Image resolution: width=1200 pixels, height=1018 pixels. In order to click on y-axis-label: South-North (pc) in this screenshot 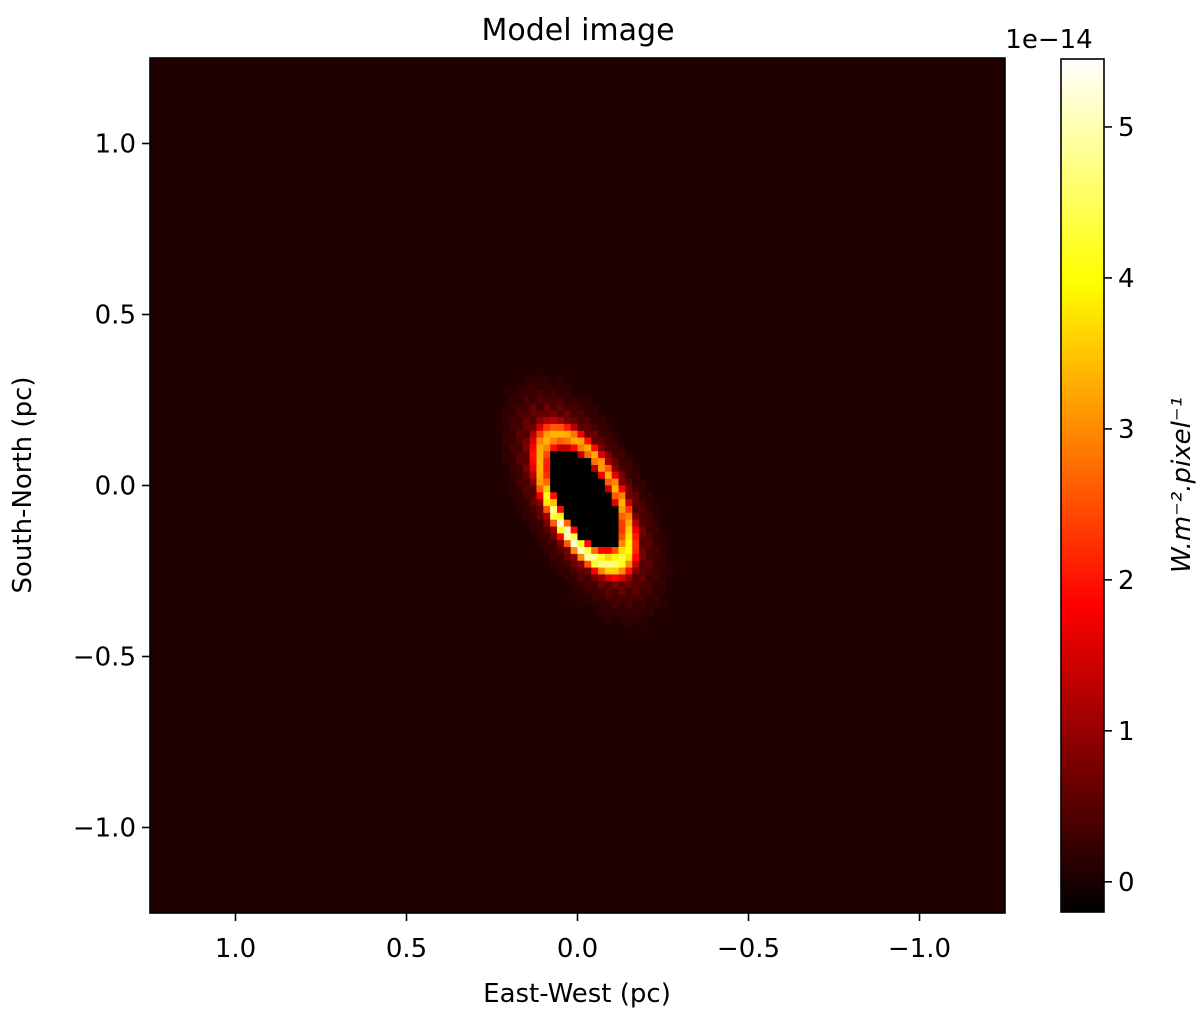, I will do `click(23, 484)`.